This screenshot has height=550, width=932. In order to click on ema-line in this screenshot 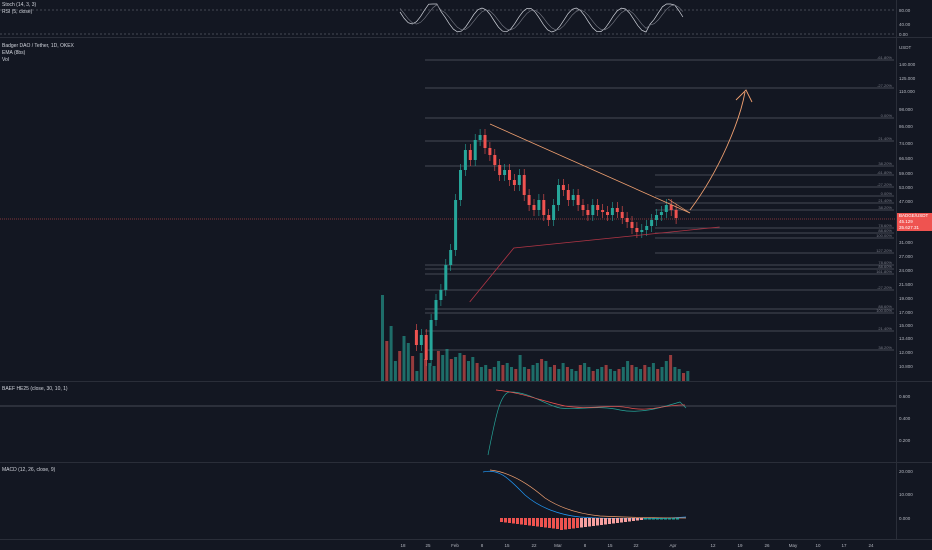, I will do `click(594, 264)`.